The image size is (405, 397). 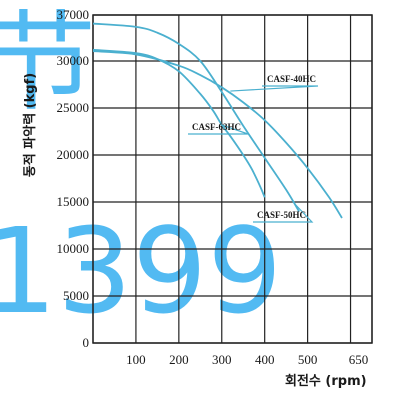 I want to click on y-tick-label: 15000, so click(x=73, y=201).